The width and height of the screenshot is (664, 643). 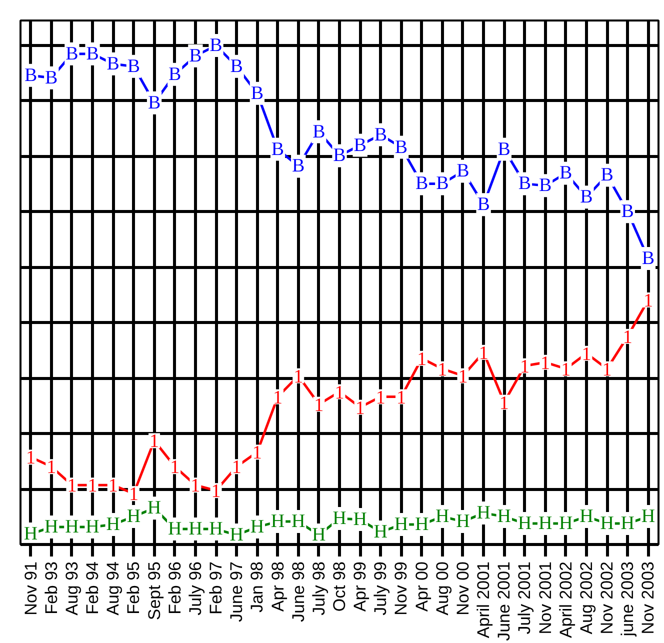 I want to click on x-tick-label: July 98, so click(x=318, y=588).